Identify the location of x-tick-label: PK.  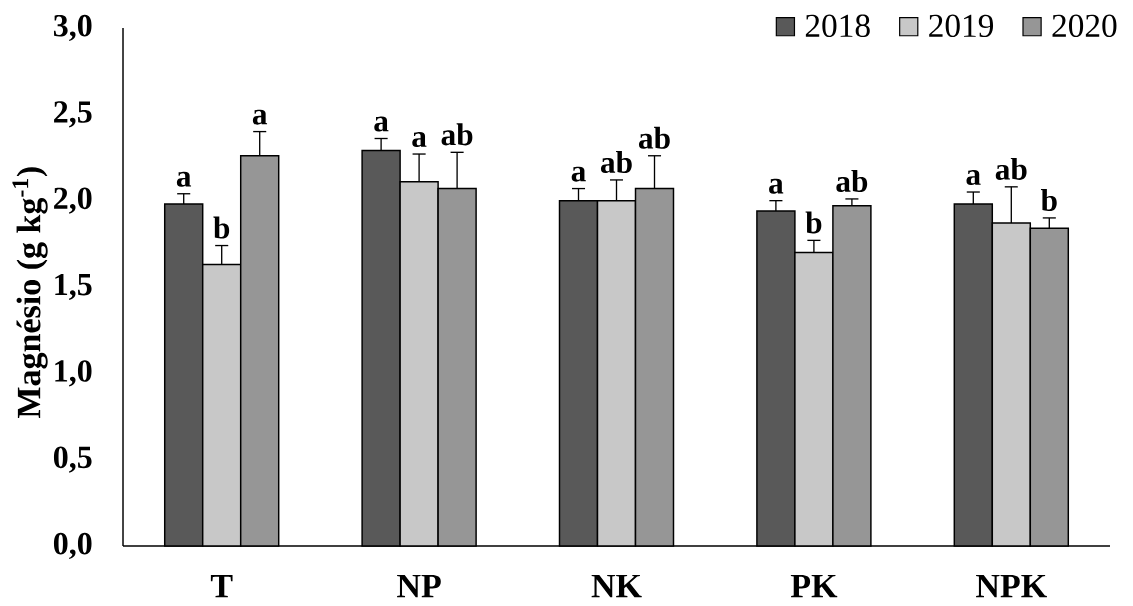
(814, 586).